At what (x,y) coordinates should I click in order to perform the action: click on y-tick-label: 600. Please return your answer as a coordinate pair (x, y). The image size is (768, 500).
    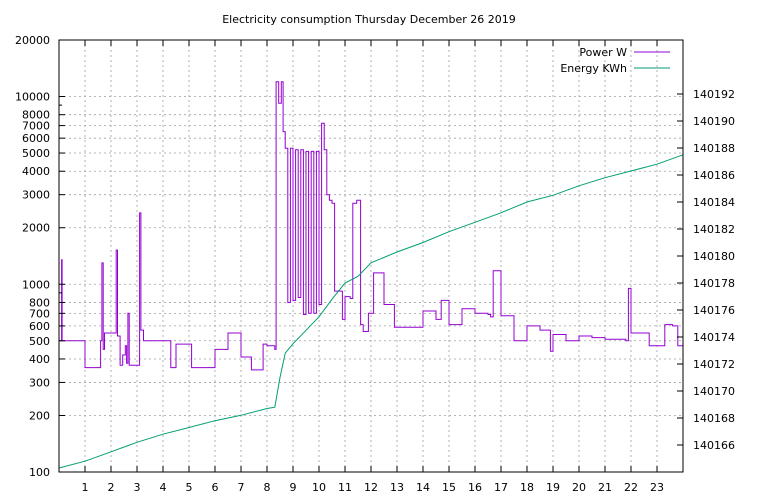
    Looking at the image, I should click on (39, 326).